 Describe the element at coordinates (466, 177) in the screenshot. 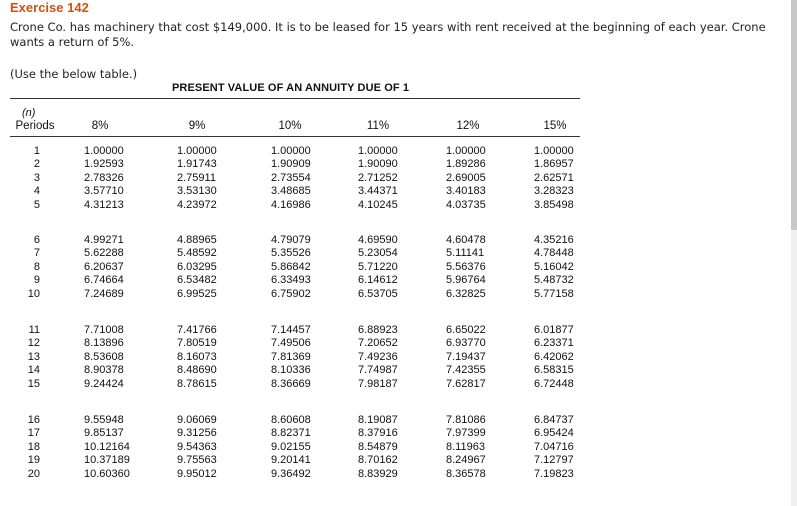

I see `factor-cell: 2.69005` at that location.